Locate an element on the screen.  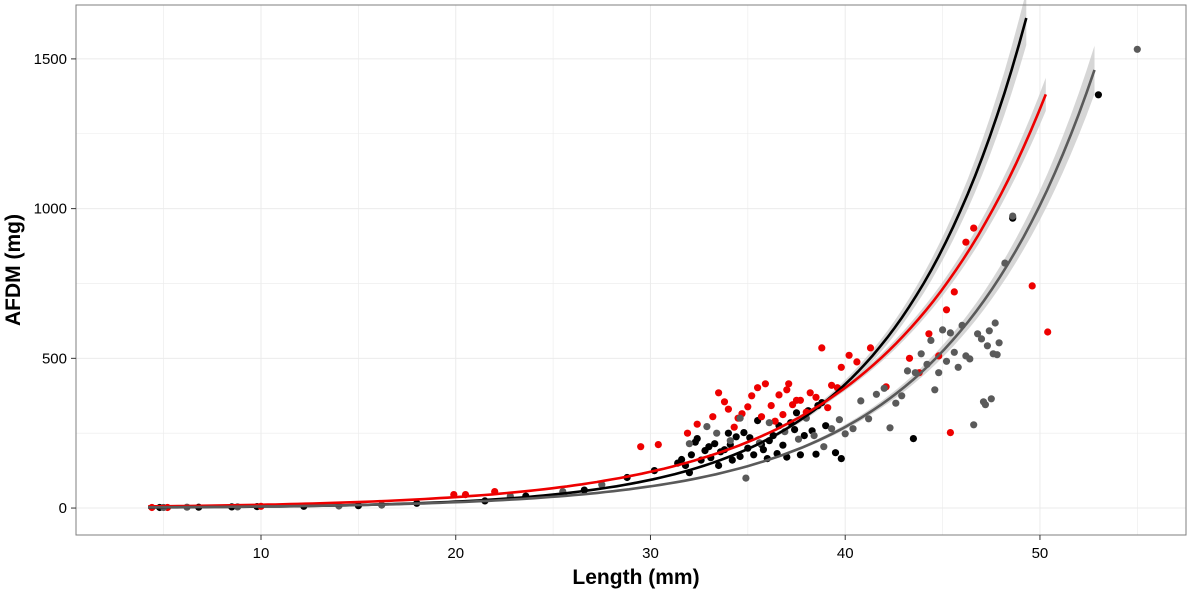
x-tick-label: 30 is located at coordinates (650, 553).